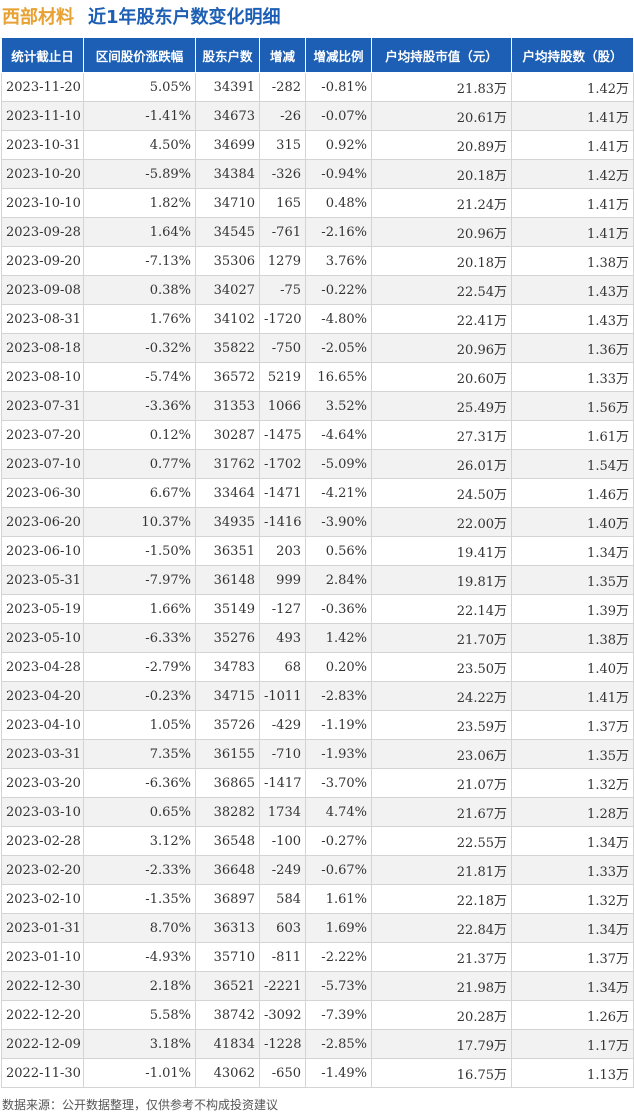 This screenshot has height=1115, width=634. Describe the element at coordinates (572, 957) in the screenshot. I see `cell-avg-shares: 1.37万` at that location.